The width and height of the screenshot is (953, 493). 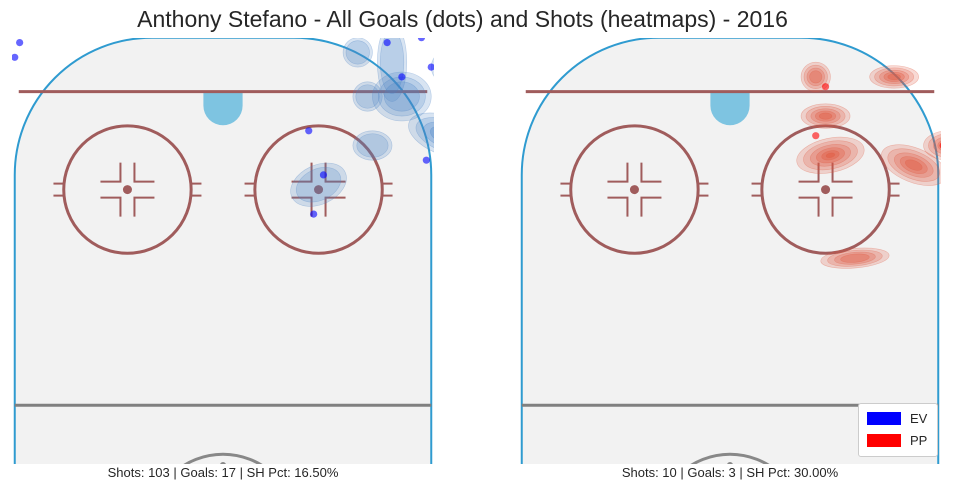 What do you see at coordinates (919, 418) in the screenshot?
I see `legend-label-ev: EV` at bounding box center [919, 418].